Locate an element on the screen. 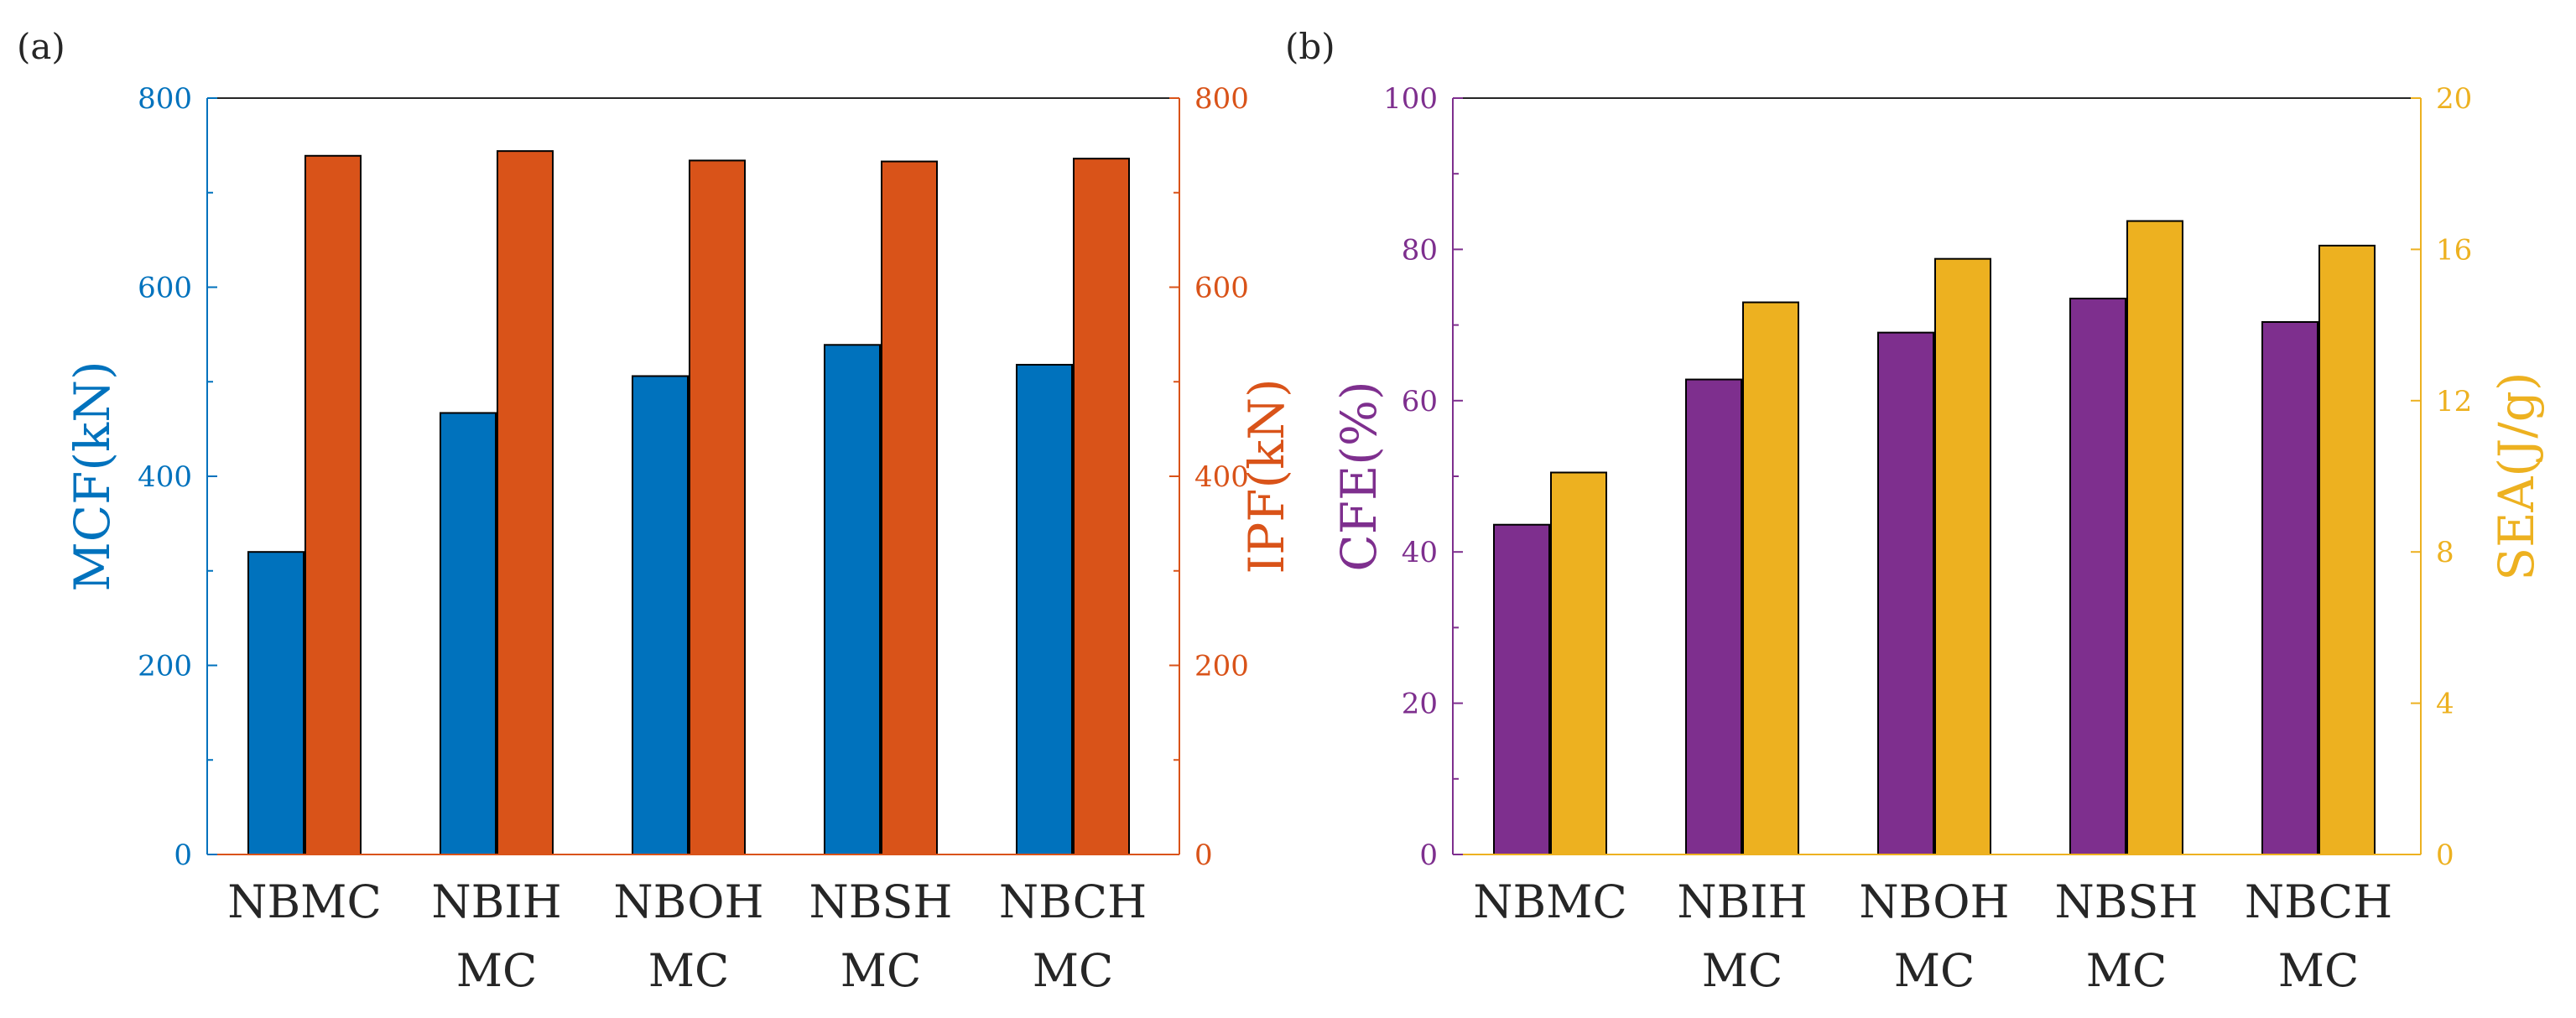 The image size is (2576, 1018). left-tick-label: 800 is located at coordinates (165, 99).